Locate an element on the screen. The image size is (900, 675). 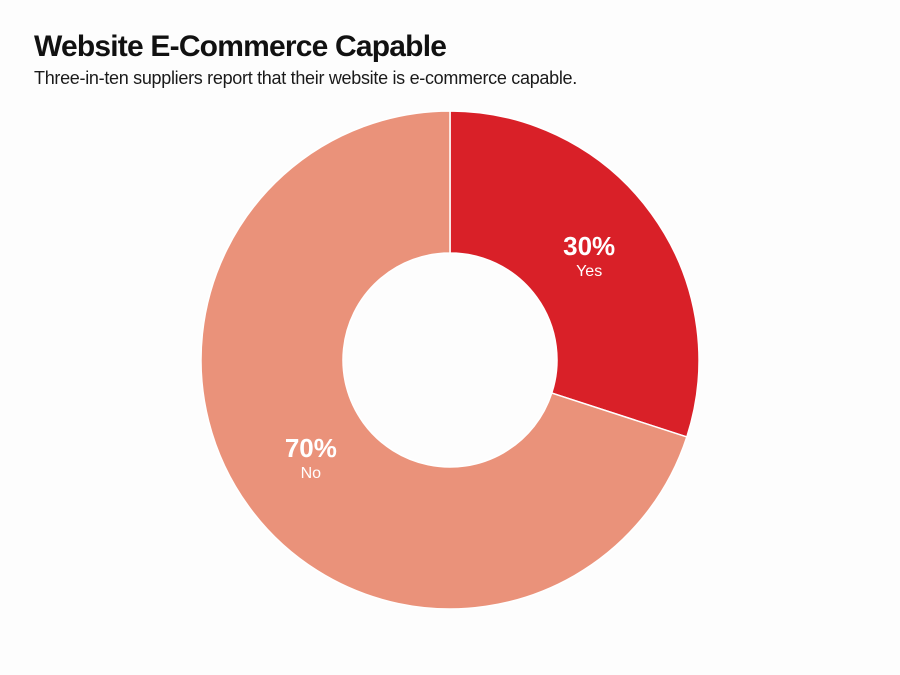
donut-slice-yes is located at coordinates (574, 274).